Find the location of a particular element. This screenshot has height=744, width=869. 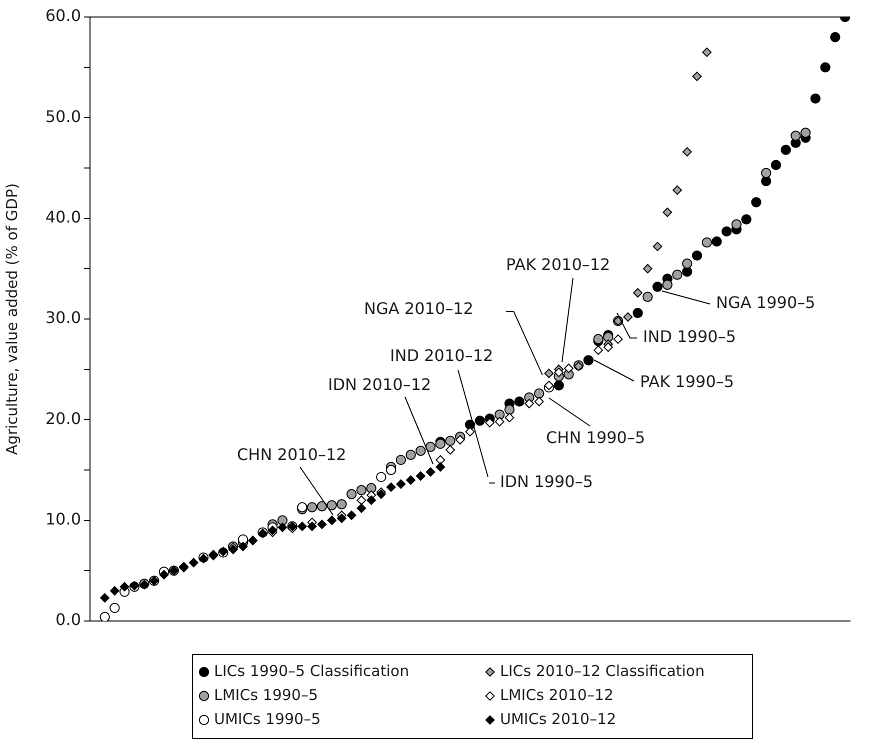

annotation: PAK 1990–5 is located at coordinates (687, 382).